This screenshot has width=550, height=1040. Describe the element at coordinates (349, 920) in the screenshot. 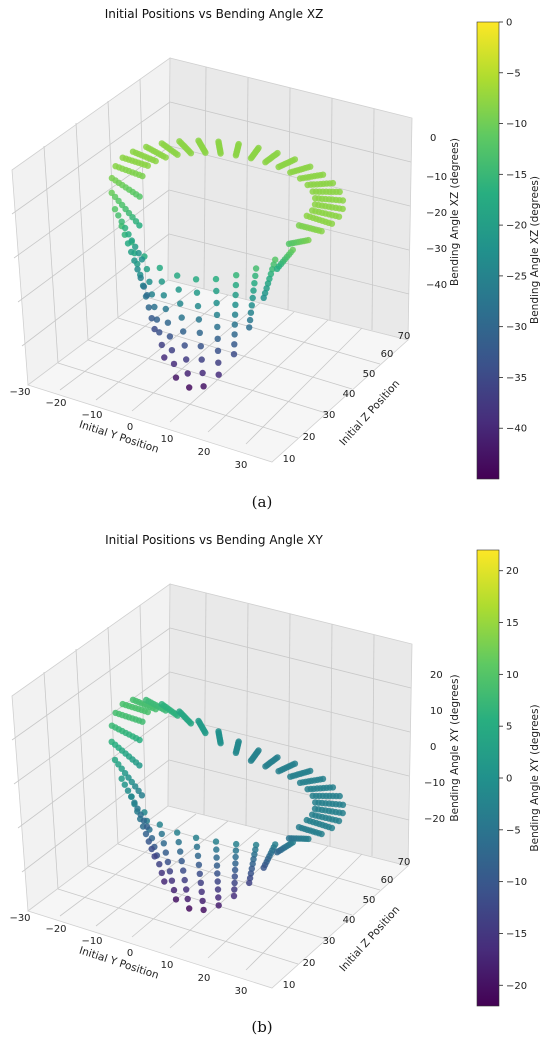

I see `y-tick-label: 40` at that location.